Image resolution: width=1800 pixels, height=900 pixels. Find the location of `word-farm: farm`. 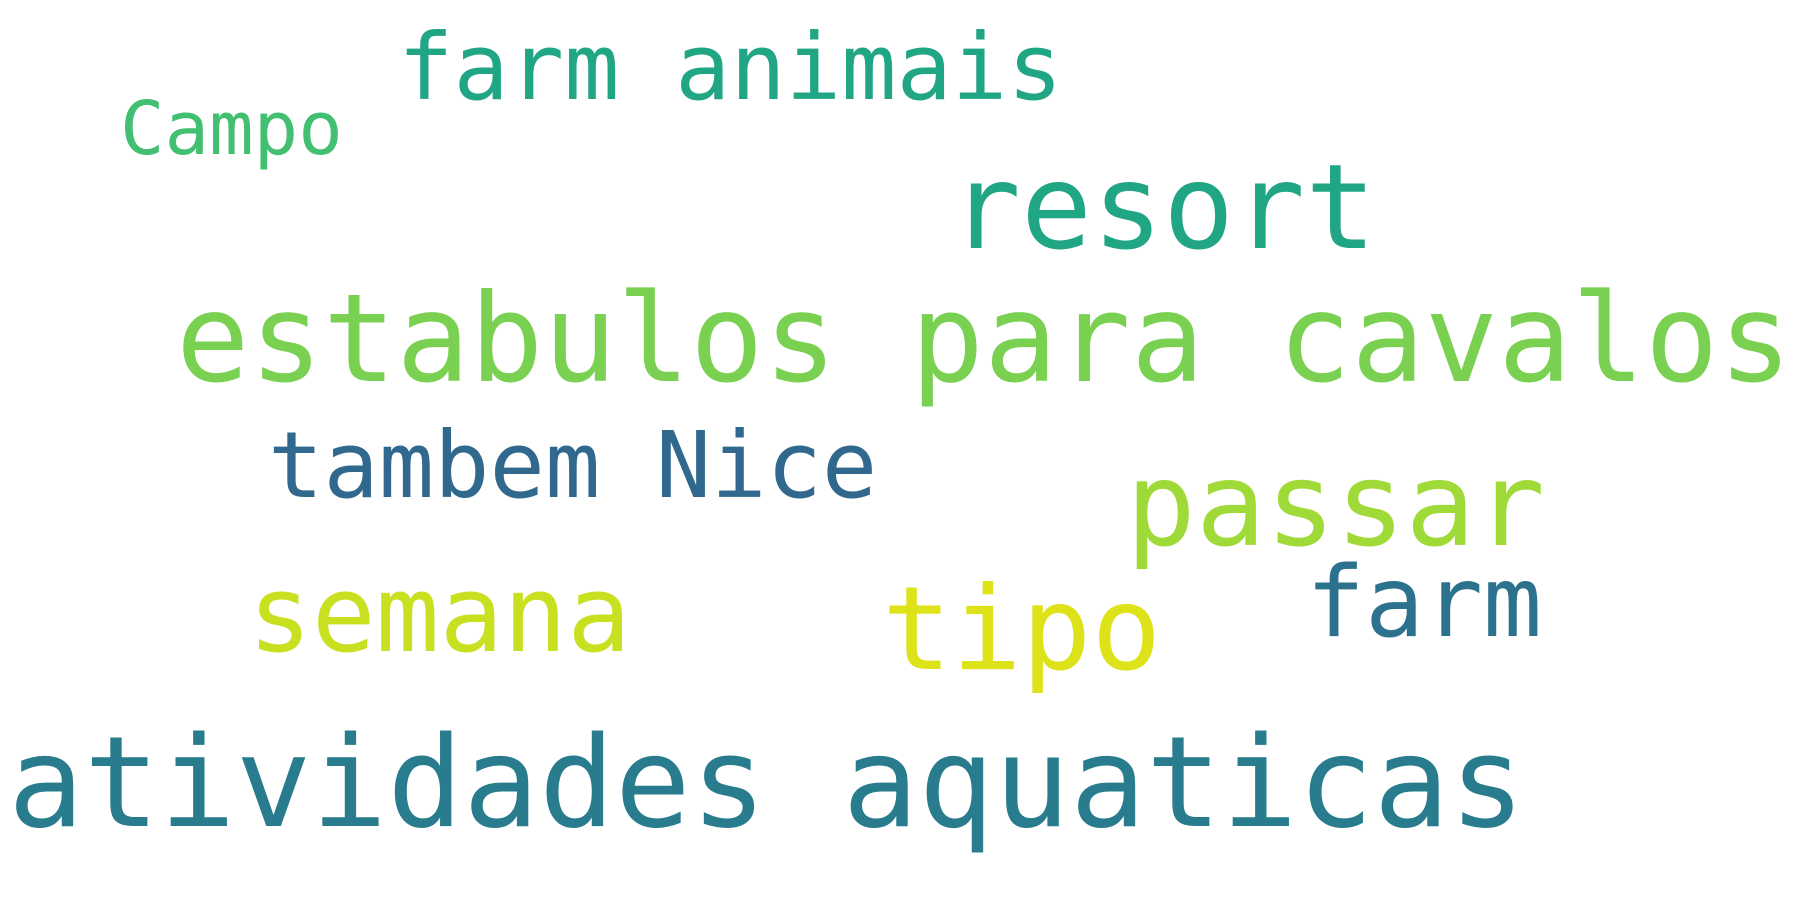

word-farm: farm is located at coordinates (1424, 603).